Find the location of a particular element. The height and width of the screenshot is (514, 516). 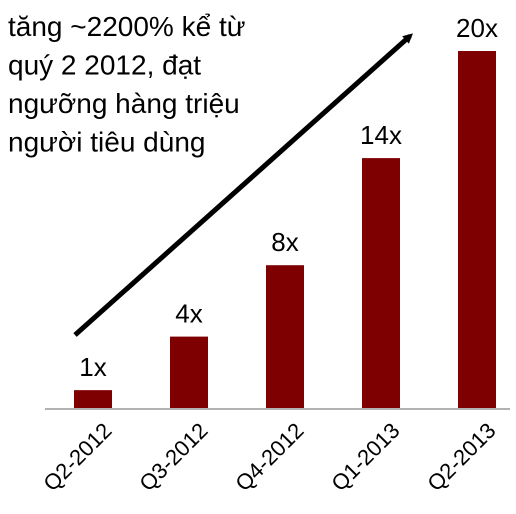

x-tick-label: Q2-2012 is located at coordinates (77, 457).